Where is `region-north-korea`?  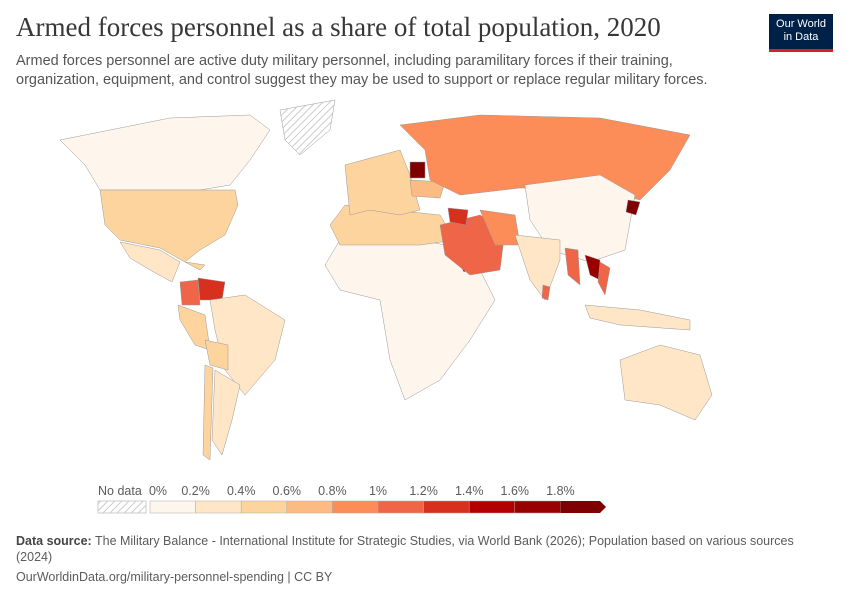 region-north-korea is located at coordinates (633, 207).